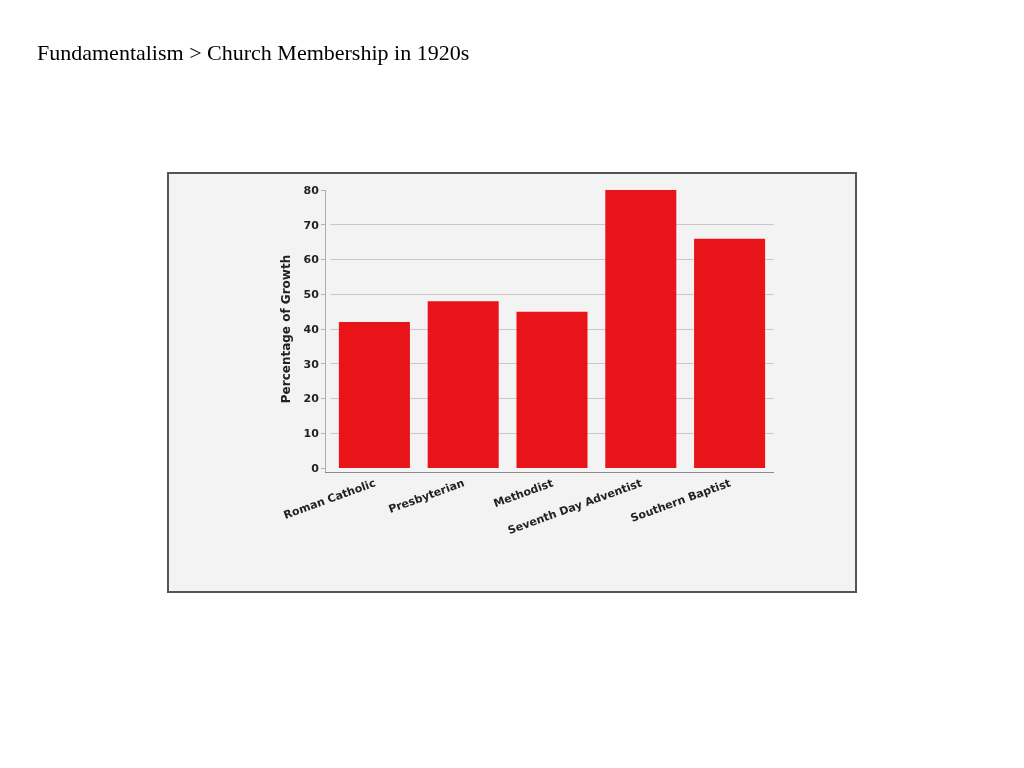 The height and width of the screenshot is (768, 1024). What do you see at coordinates (311, 329) in the screenshot?
I see `y-tick-label: 40` at bounding box center [311, 329].